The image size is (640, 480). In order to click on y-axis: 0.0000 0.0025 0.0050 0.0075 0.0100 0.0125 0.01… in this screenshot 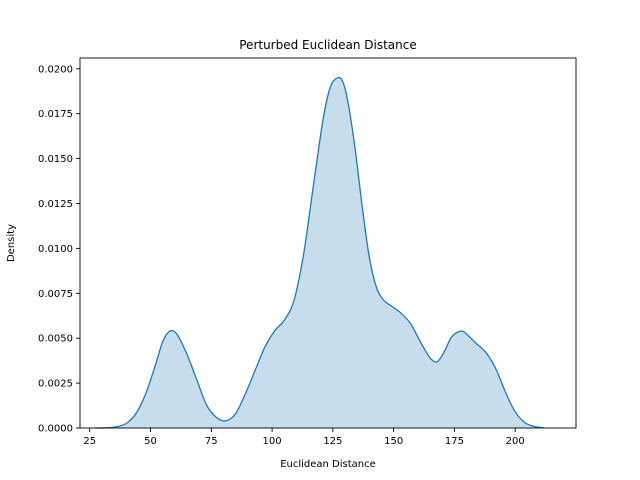, I will do `click(59, 249)`.